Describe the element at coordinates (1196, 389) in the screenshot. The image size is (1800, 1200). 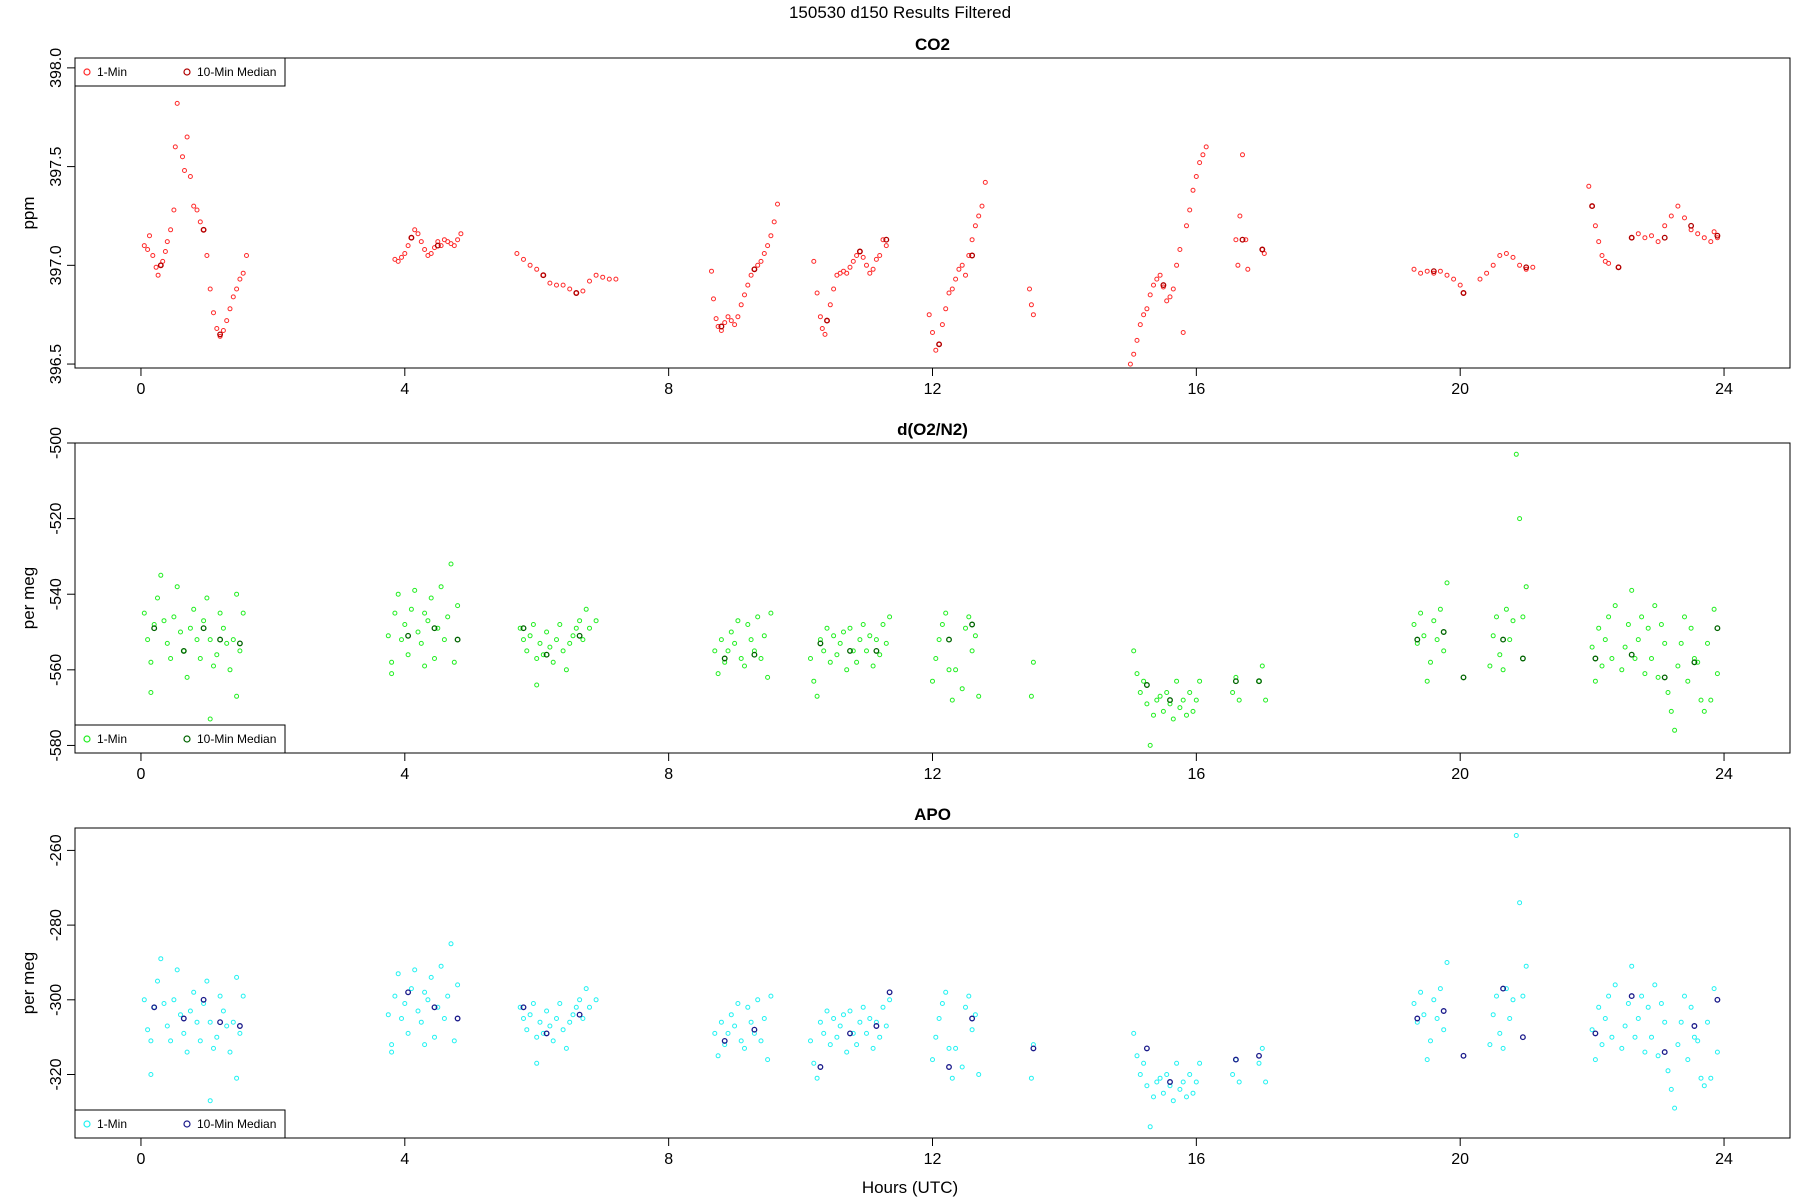
I see `x-tick-label: 16` at that location.